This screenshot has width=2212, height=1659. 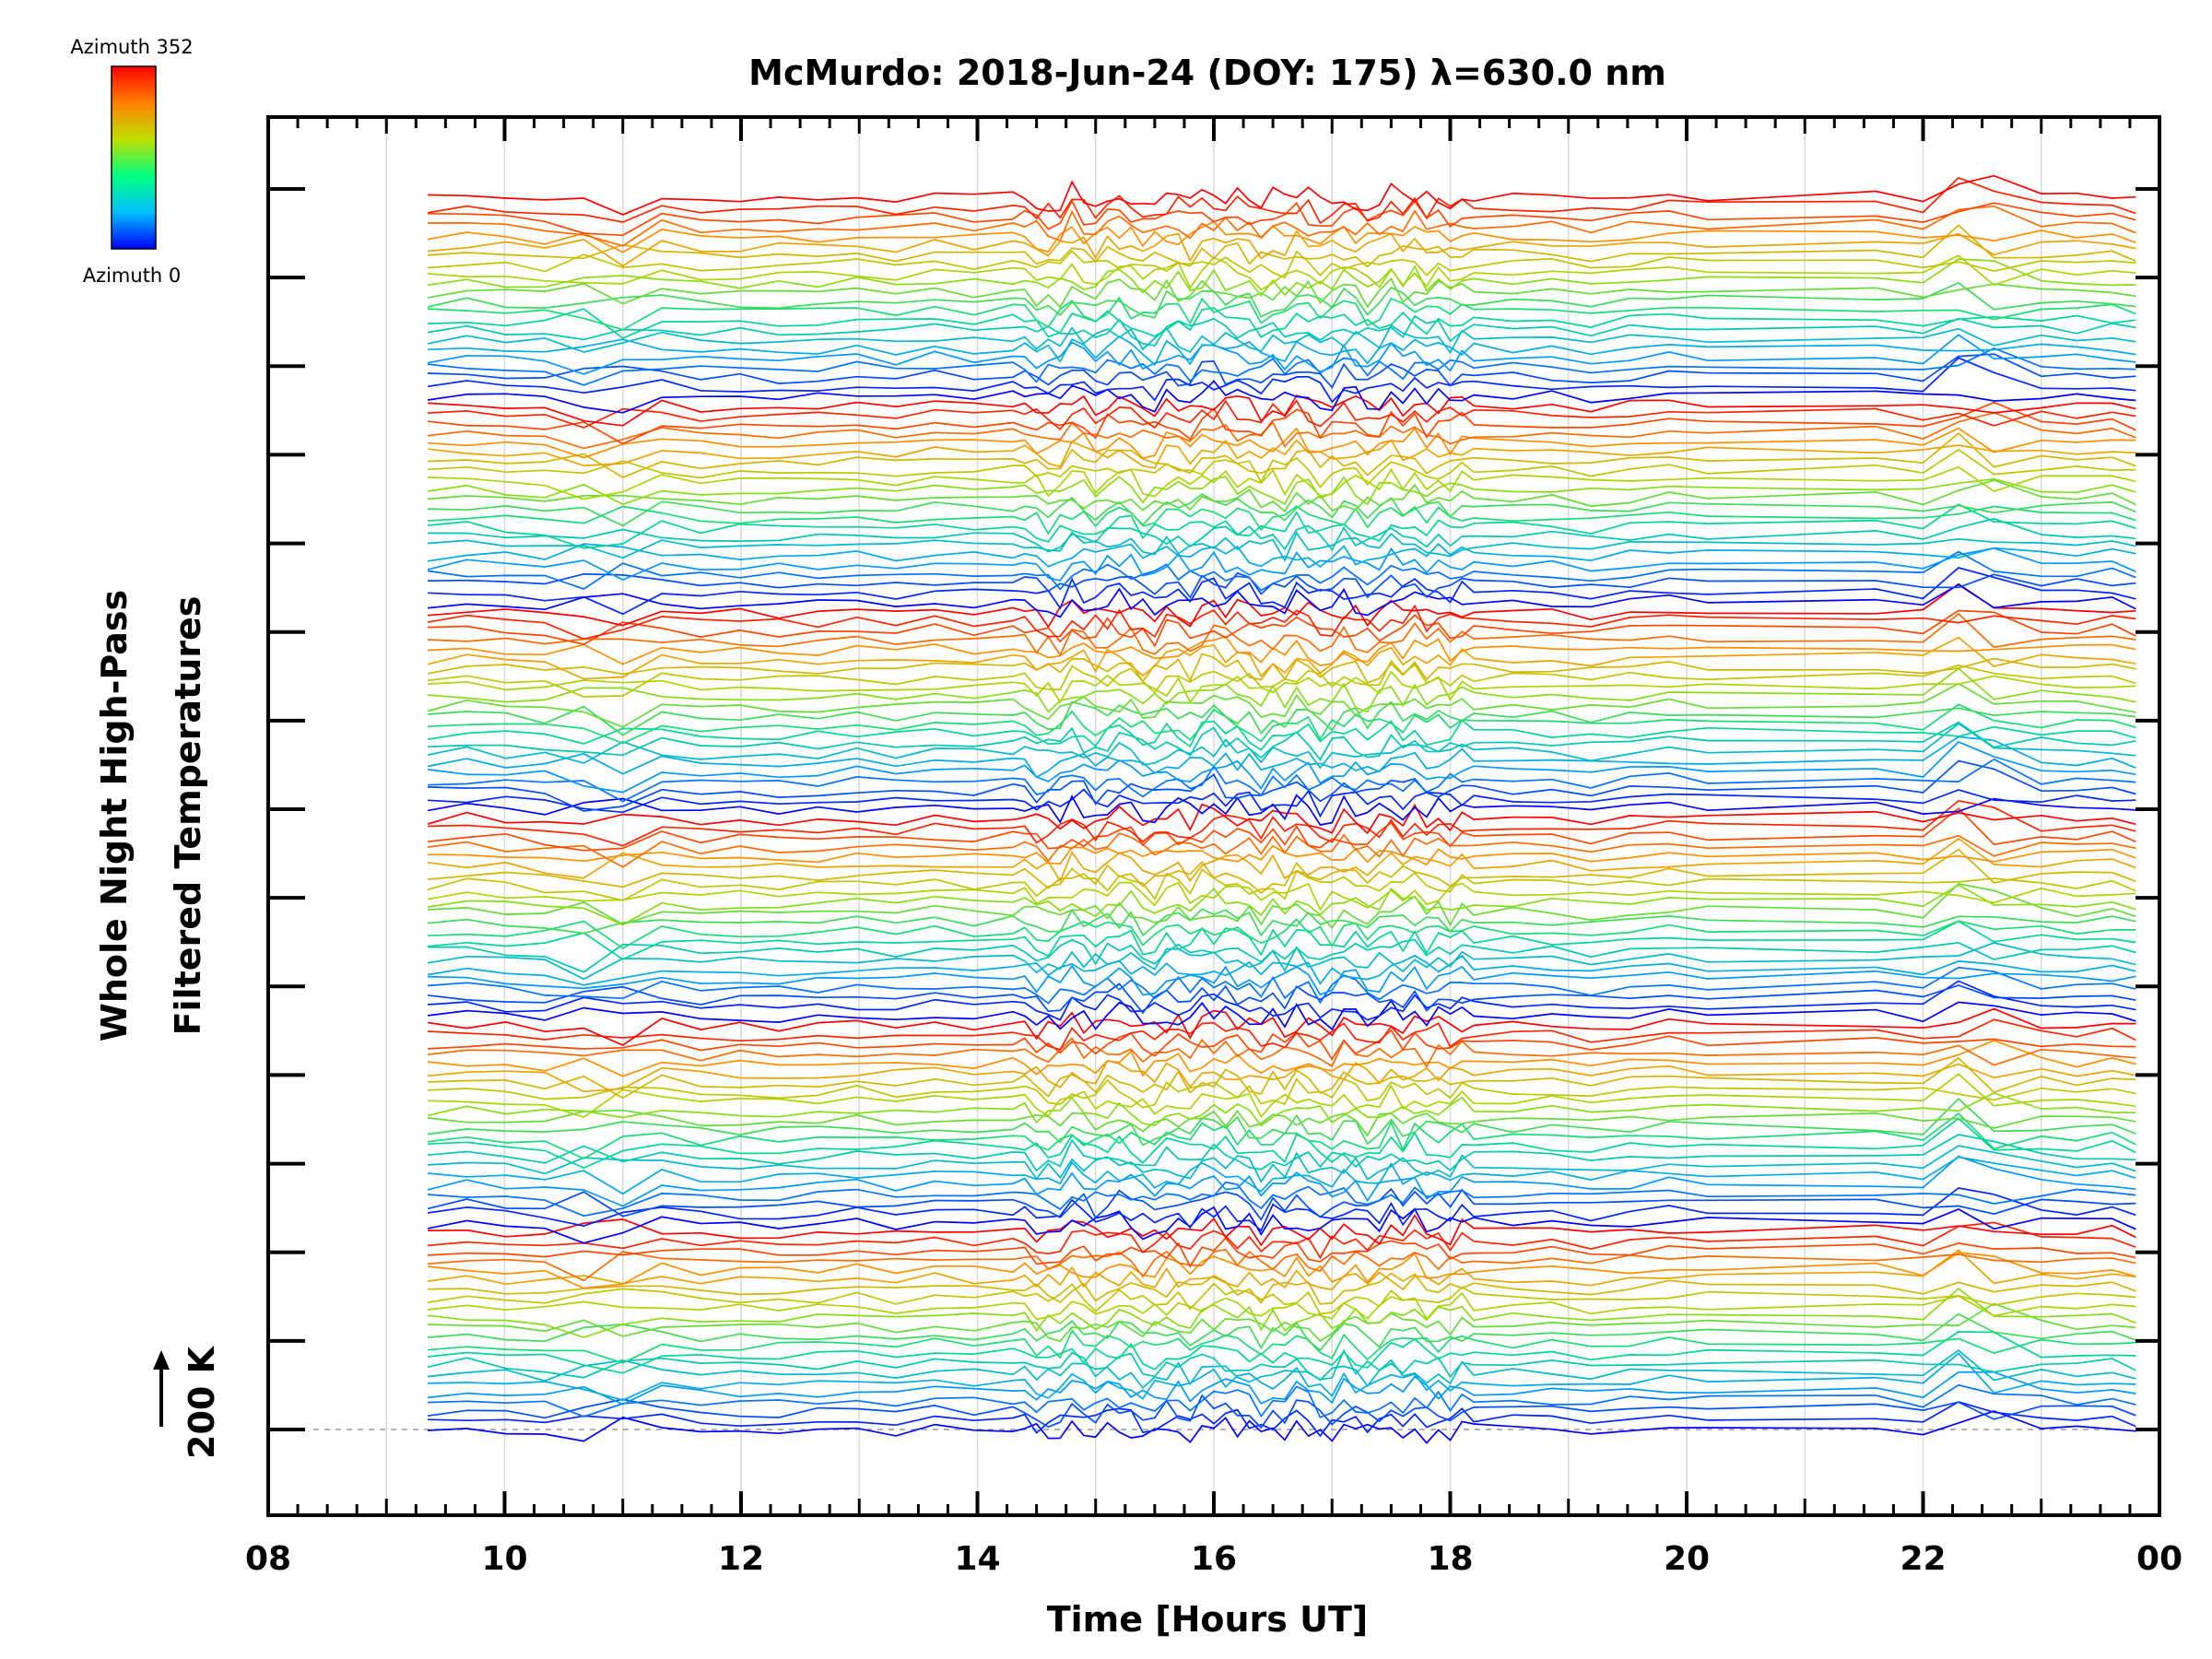 I want to click on x-tick-label: 12, so click(x=741, y=1559).